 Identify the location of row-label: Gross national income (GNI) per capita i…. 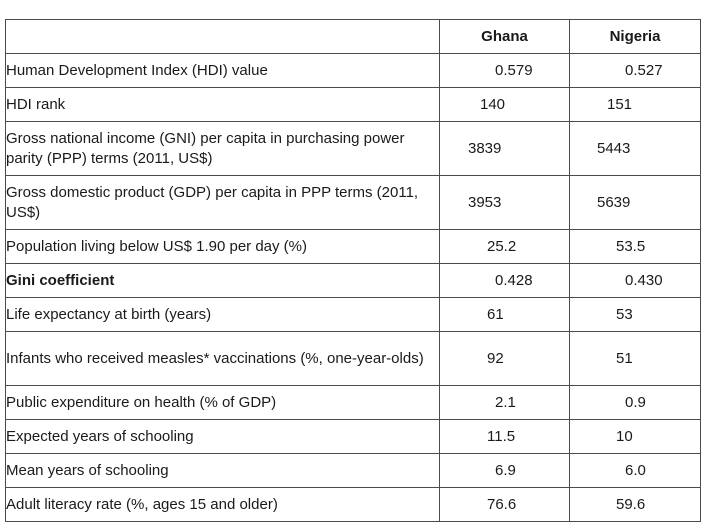
(222, 148).